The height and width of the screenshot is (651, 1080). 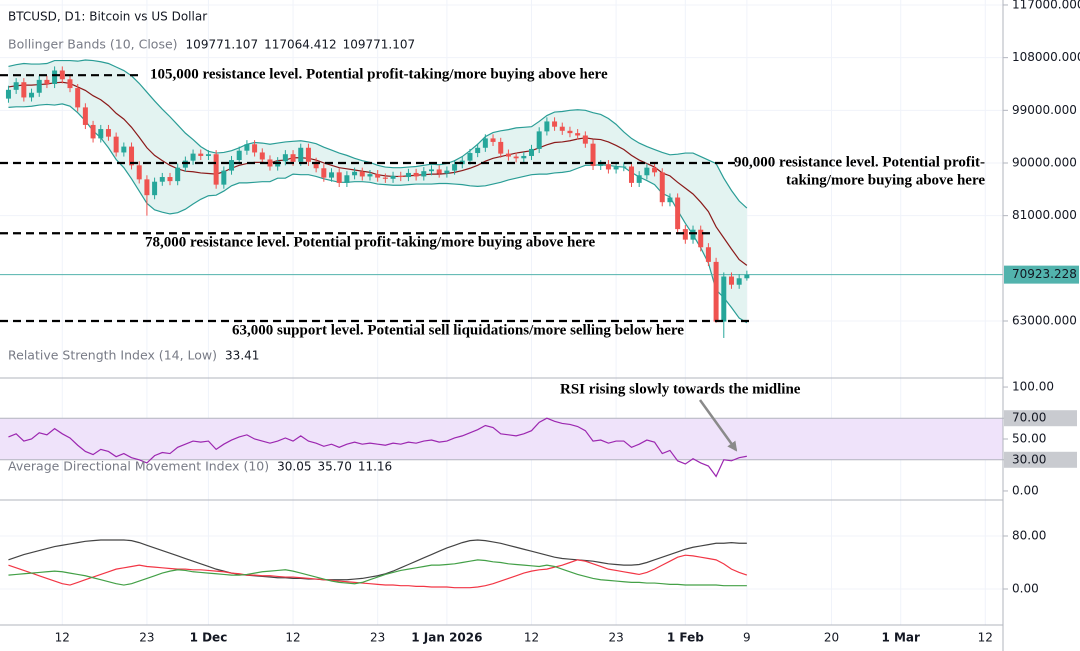 What do you see at coordinates (112, 355) in the screenshot?
I see `indicator-title: Relative Strength Index (14, Low)` at bounding box center [112, 355].